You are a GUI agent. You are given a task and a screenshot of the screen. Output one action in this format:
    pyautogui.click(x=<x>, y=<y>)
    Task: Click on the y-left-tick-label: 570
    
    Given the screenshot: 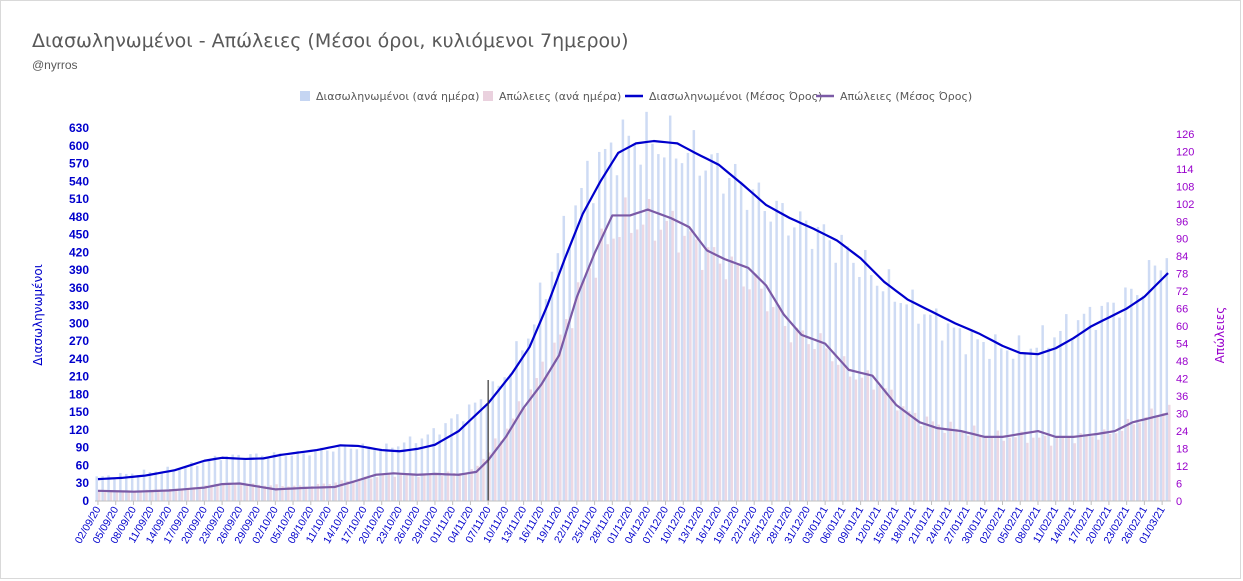 What is the action you would take?
    pyautogui.click(x=79, y=164)
    